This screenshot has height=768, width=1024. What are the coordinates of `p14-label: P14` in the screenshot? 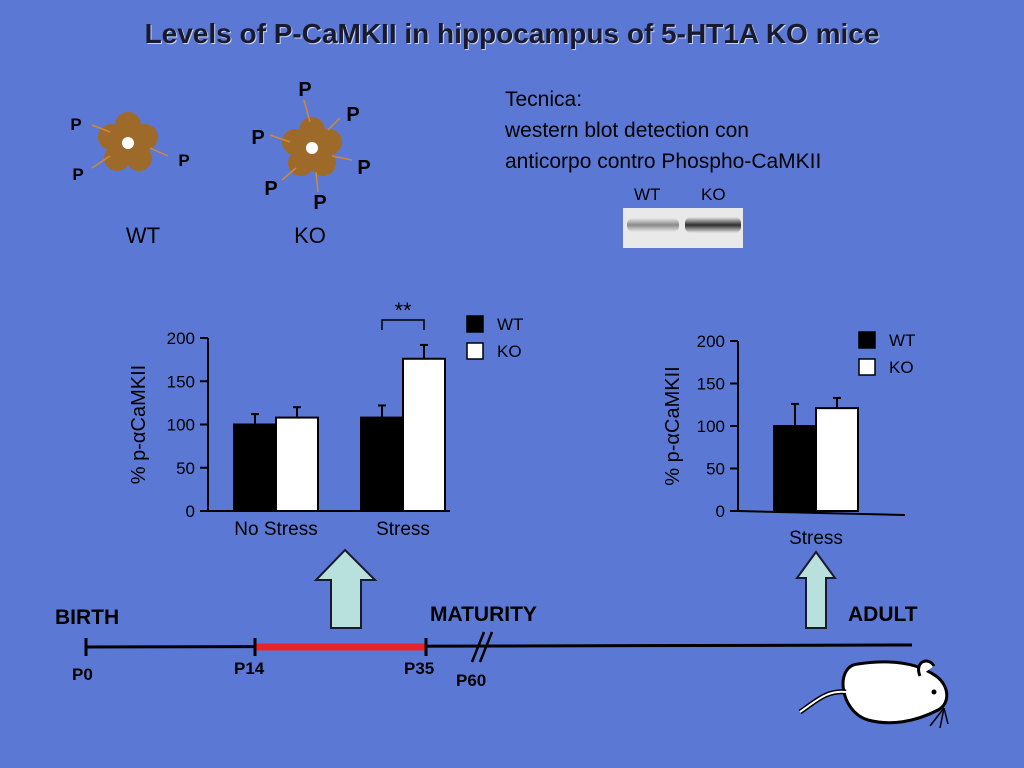 It's located at (249, 668).